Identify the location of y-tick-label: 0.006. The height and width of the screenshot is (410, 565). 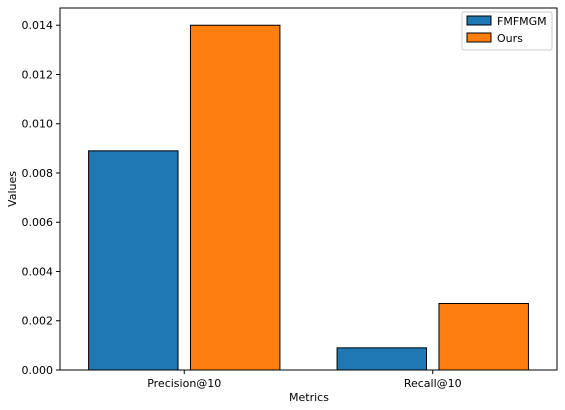
(38, 222).